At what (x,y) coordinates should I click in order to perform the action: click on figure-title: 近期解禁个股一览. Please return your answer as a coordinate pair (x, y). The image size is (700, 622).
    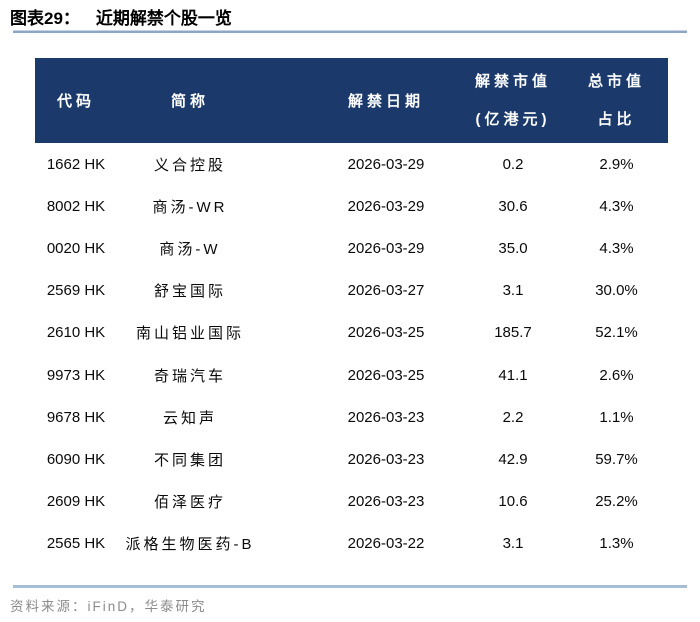
    Looking at the image, I should click on (163, 18).